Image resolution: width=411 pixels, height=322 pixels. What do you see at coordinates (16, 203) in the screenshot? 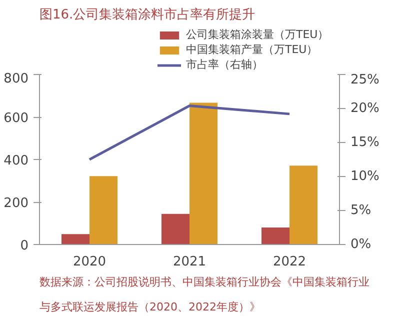
I see `y-tick-label: 200` at bounding box center [16, 203].